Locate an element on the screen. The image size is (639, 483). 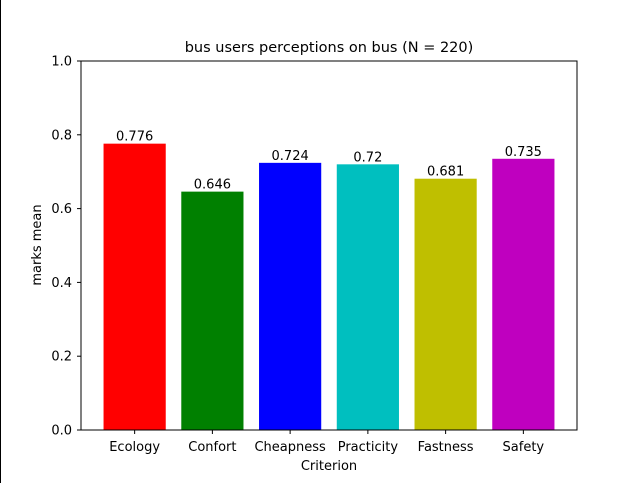
bar-confort is located at coordinates (212, 310).